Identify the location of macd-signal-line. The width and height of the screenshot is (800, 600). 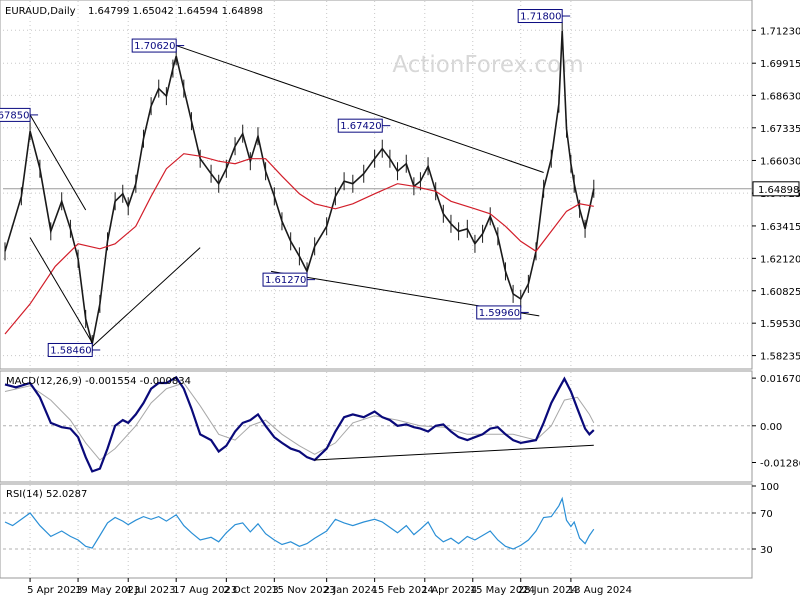
(299, 421).